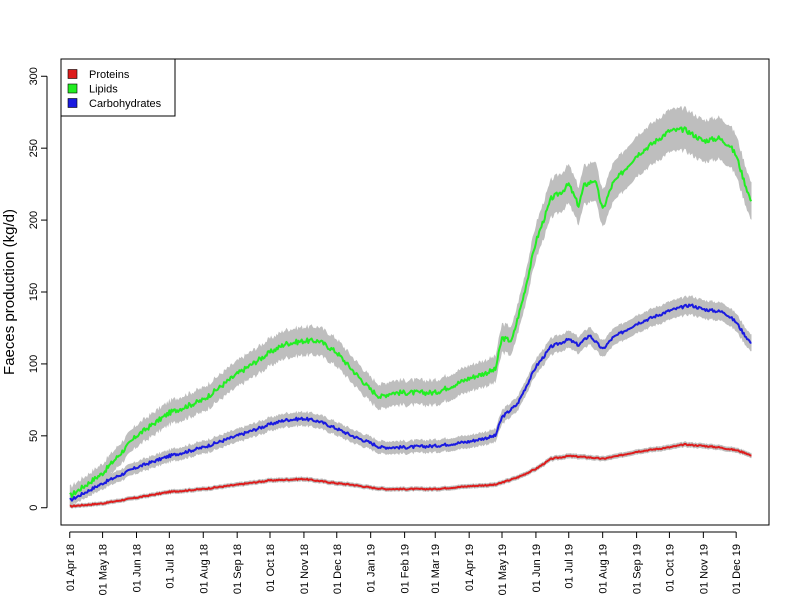 The width and height of the screenshot is (800, 605). Describe the element at coordinates (704, 569) in the screenshot. I see `x-tick-label: 01 Nov 19` at that location.